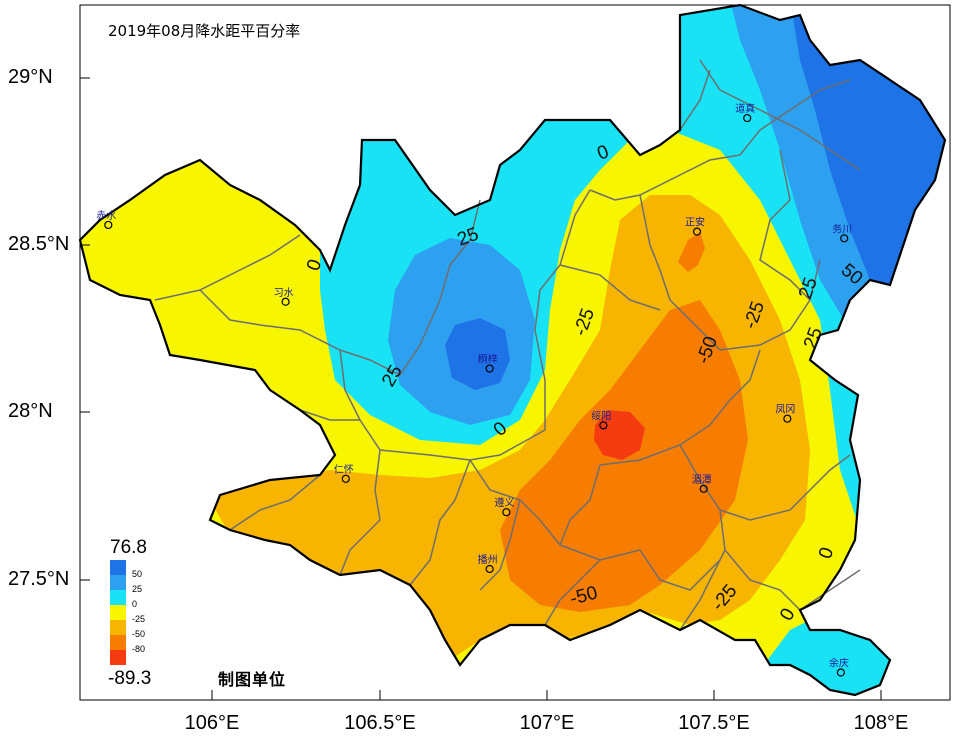 This screenshot has height=740, width=955. Describe the element at coordinates (137, 574) in the screenshot. I see `legend-tick-label: 50` at that location.